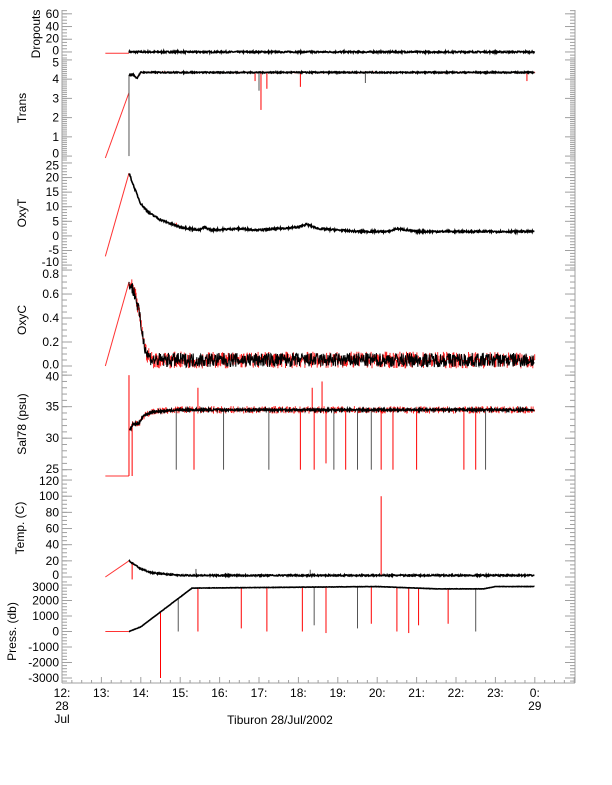  Describe the element at coordinates (45, 616) in the screenshot. I see `y-tick-label: 1000` at that location.